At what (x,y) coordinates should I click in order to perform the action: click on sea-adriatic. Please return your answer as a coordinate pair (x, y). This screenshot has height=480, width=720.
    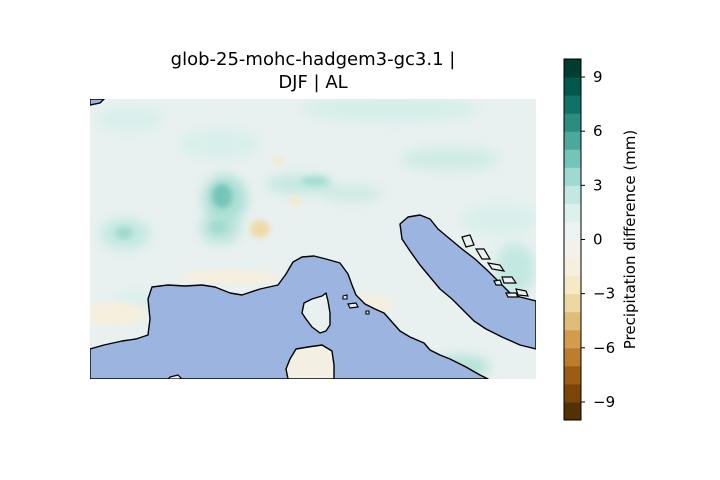
    Looking at the image, I should click on (467, 282).